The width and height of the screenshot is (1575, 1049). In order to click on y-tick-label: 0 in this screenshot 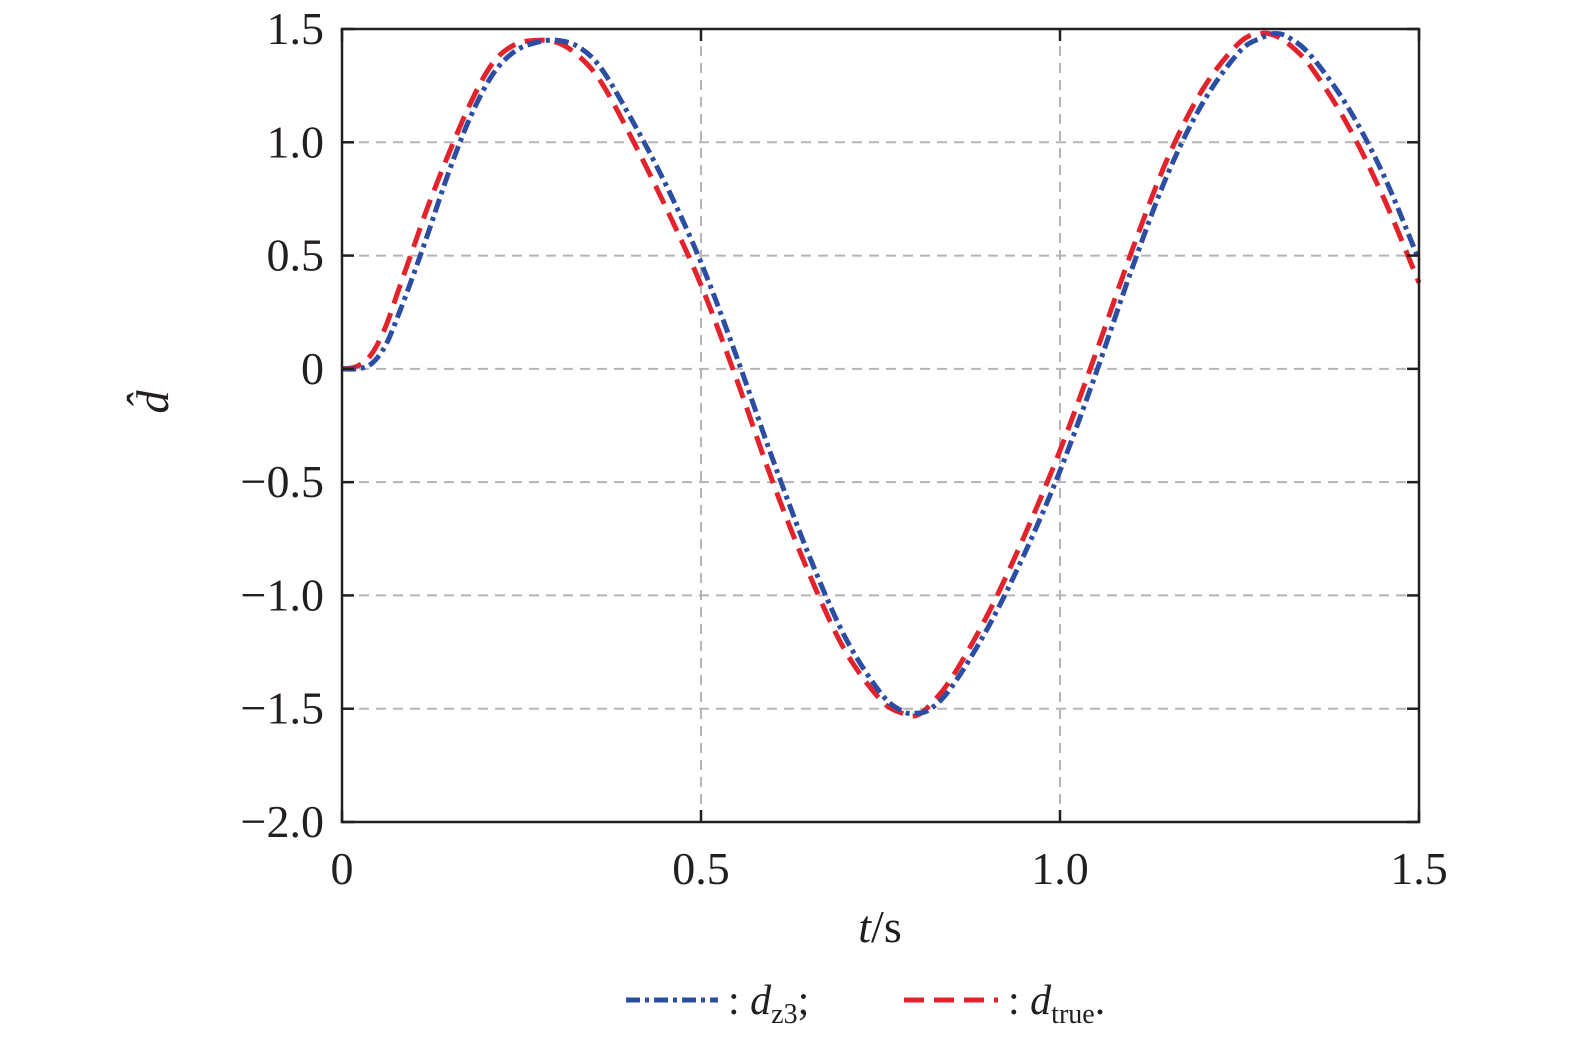, I will do `click(312, 368)`.